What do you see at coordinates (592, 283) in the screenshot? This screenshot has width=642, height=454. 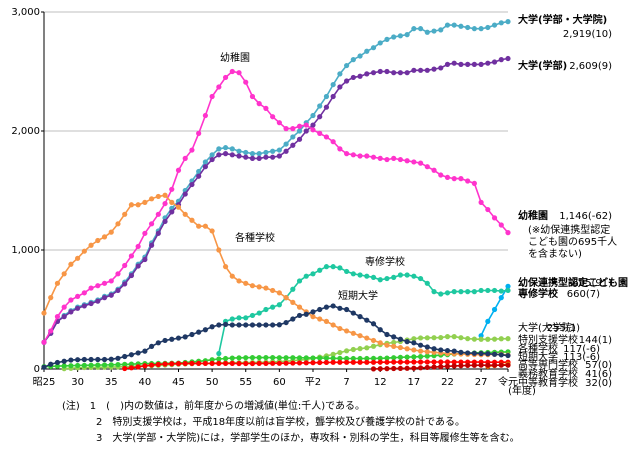 I see `end-value-label: 695(91)` at bounding box center [592, 283].